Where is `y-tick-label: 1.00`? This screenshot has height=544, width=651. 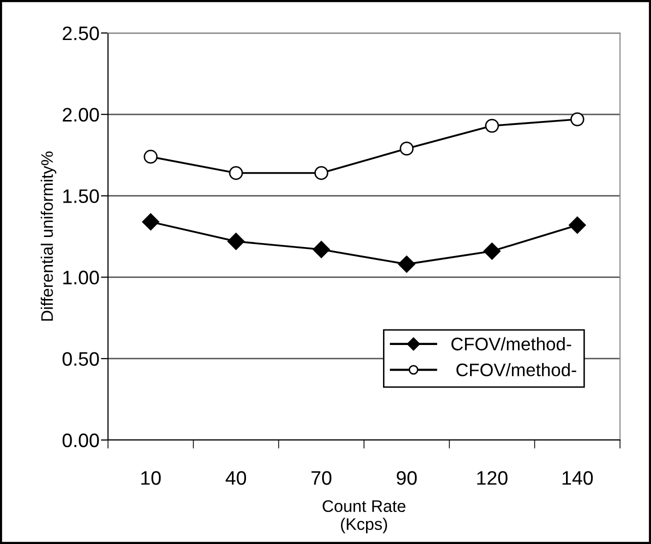 y-tick-label: 1.00 is located at coordinates (81, 277).